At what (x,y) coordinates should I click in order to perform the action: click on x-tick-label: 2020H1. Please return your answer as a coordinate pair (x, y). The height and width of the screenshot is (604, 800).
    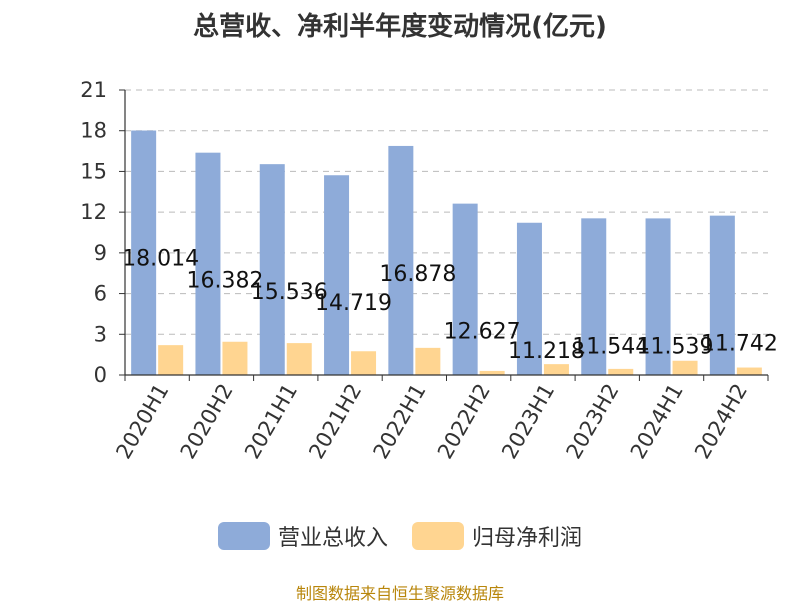
    Looking at the image, I should click on (142, 422).